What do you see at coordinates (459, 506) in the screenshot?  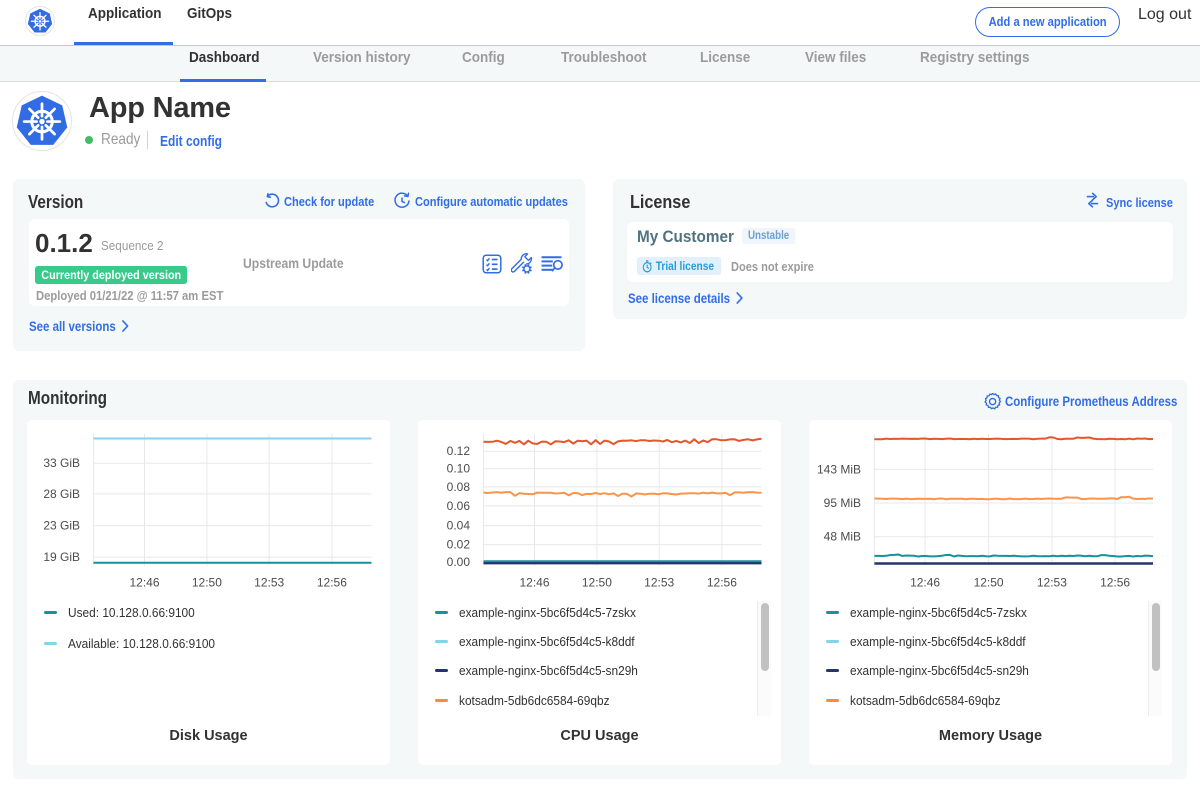 I see `svg-text: 0.06` at bounding box center [459, 506].